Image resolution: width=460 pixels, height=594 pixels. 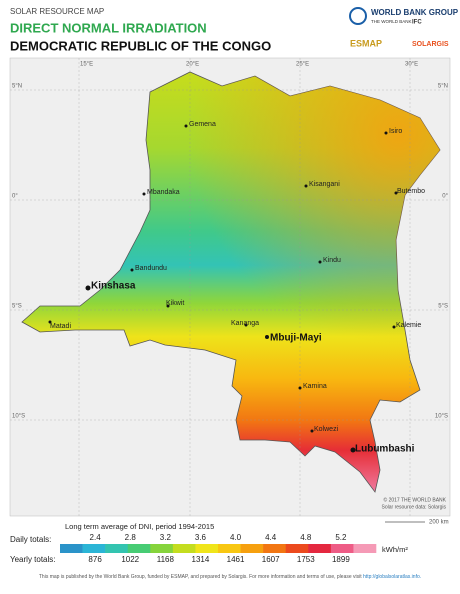 What do you see at coordinates (113, 286) in the screenshot?
I see `city-label: Kinshasa` at bounding box center [113, 286].